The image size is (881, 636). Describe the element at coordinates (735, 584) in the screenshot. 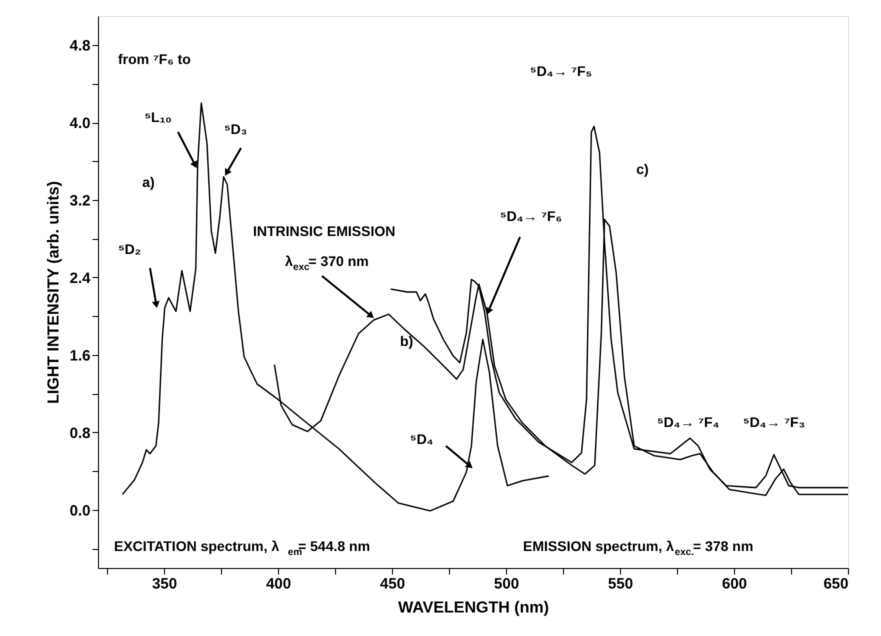

I see `x-tick-label: 600` at that location.